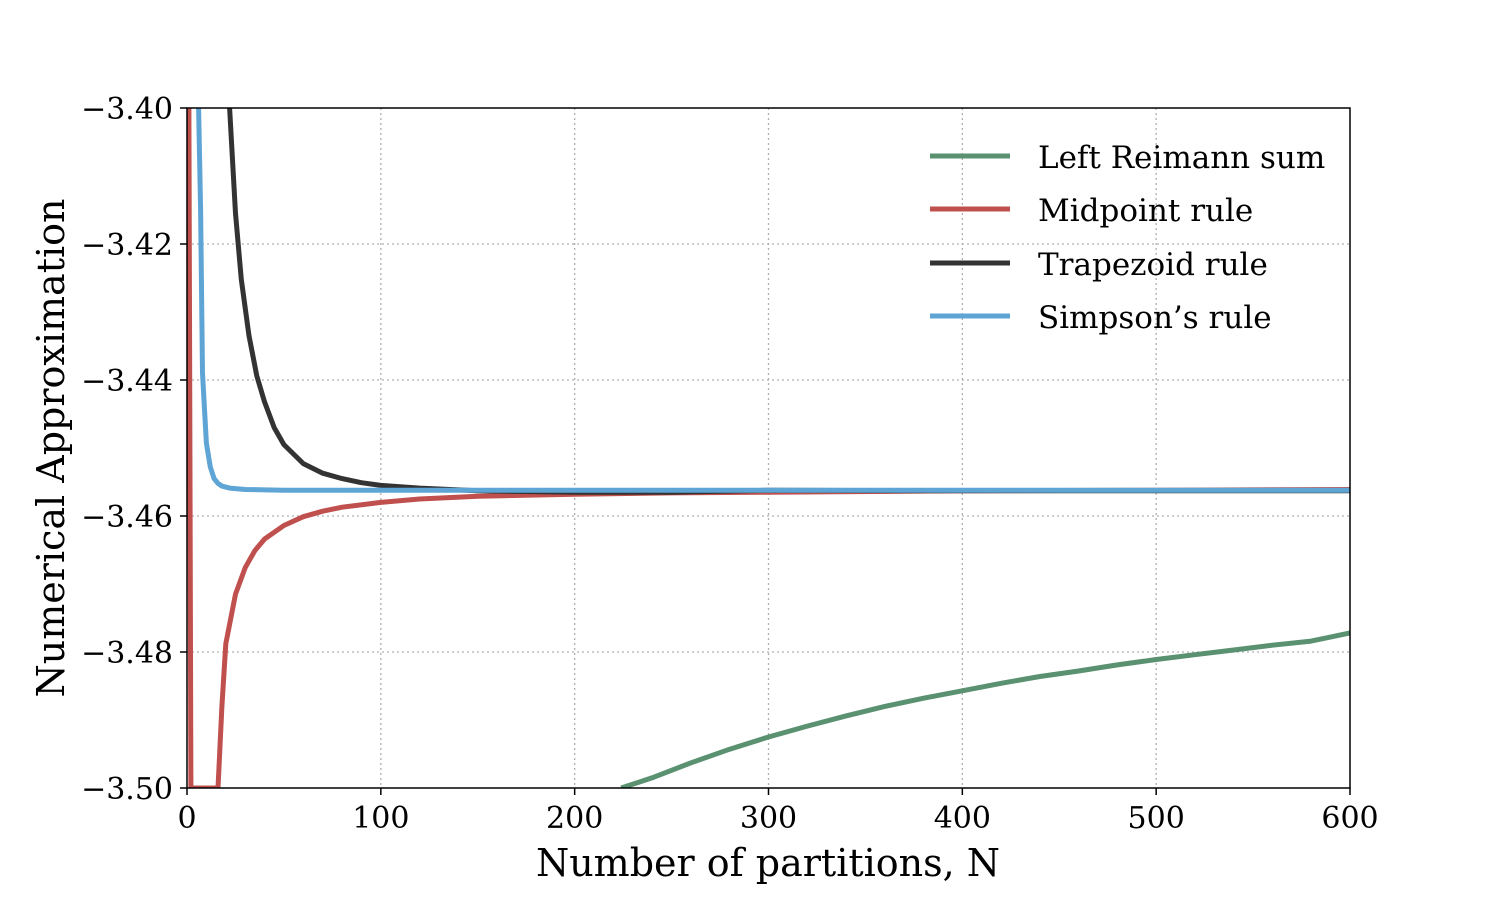 The height and width of the screenshot is (900, 1500). What do you see at coordinates (1349, 818) in the screenshot?
I see `x-tick-label: 600` at bounding box center [1349, 818].